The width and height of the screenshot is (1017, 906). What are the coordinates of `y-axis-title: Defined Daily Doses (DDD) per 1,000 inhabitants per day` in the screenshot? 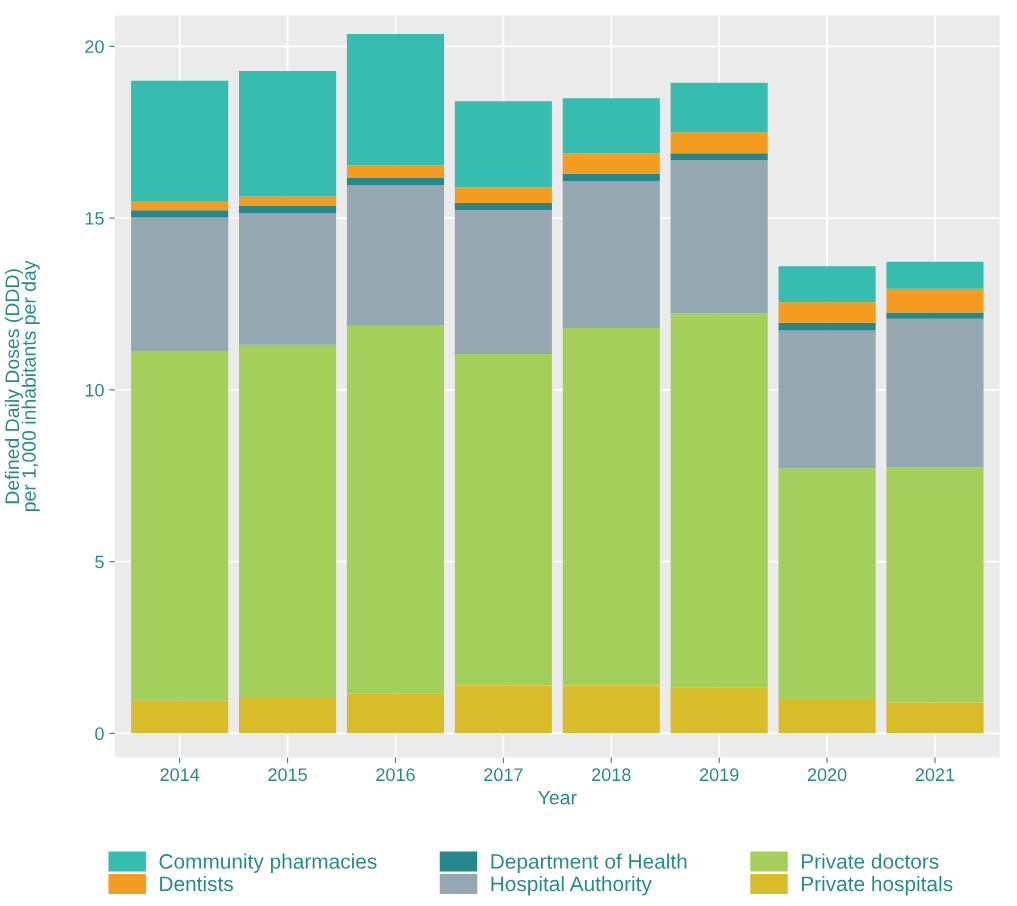 It's located at (22, 386).